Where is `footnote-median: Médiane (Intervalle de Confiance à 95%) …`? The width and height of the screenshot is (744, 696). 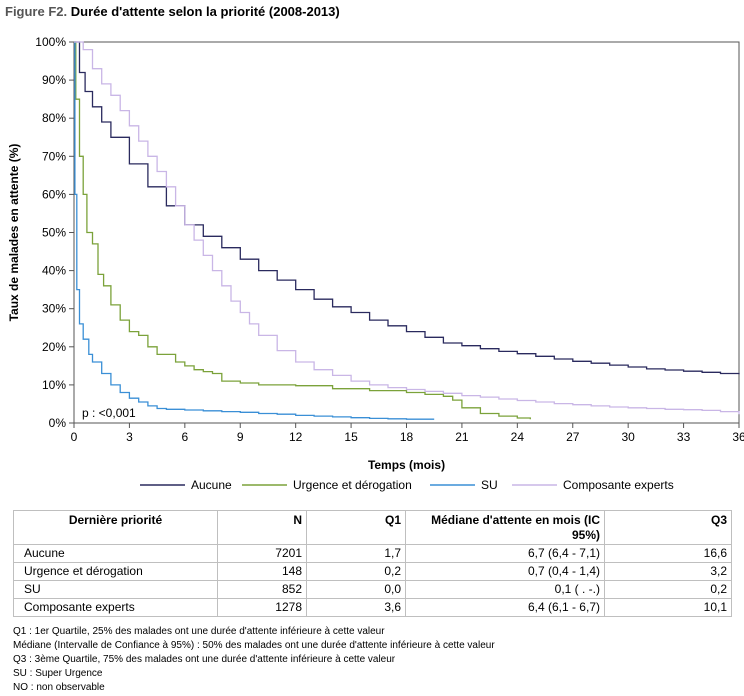 footnote-median: Médiane (Intervalle de Confiance à 95%) … is located at coordinates (254, 645).